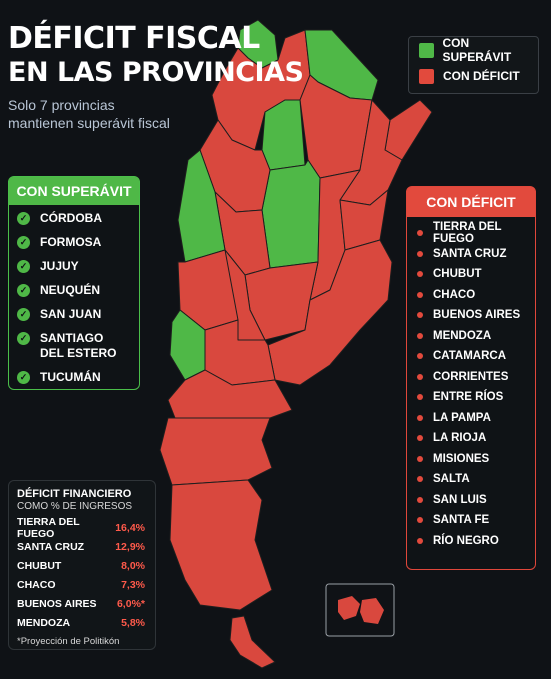 This screenshot has height=679, width=551. I want to click on province-chubut, so click(216, 451).